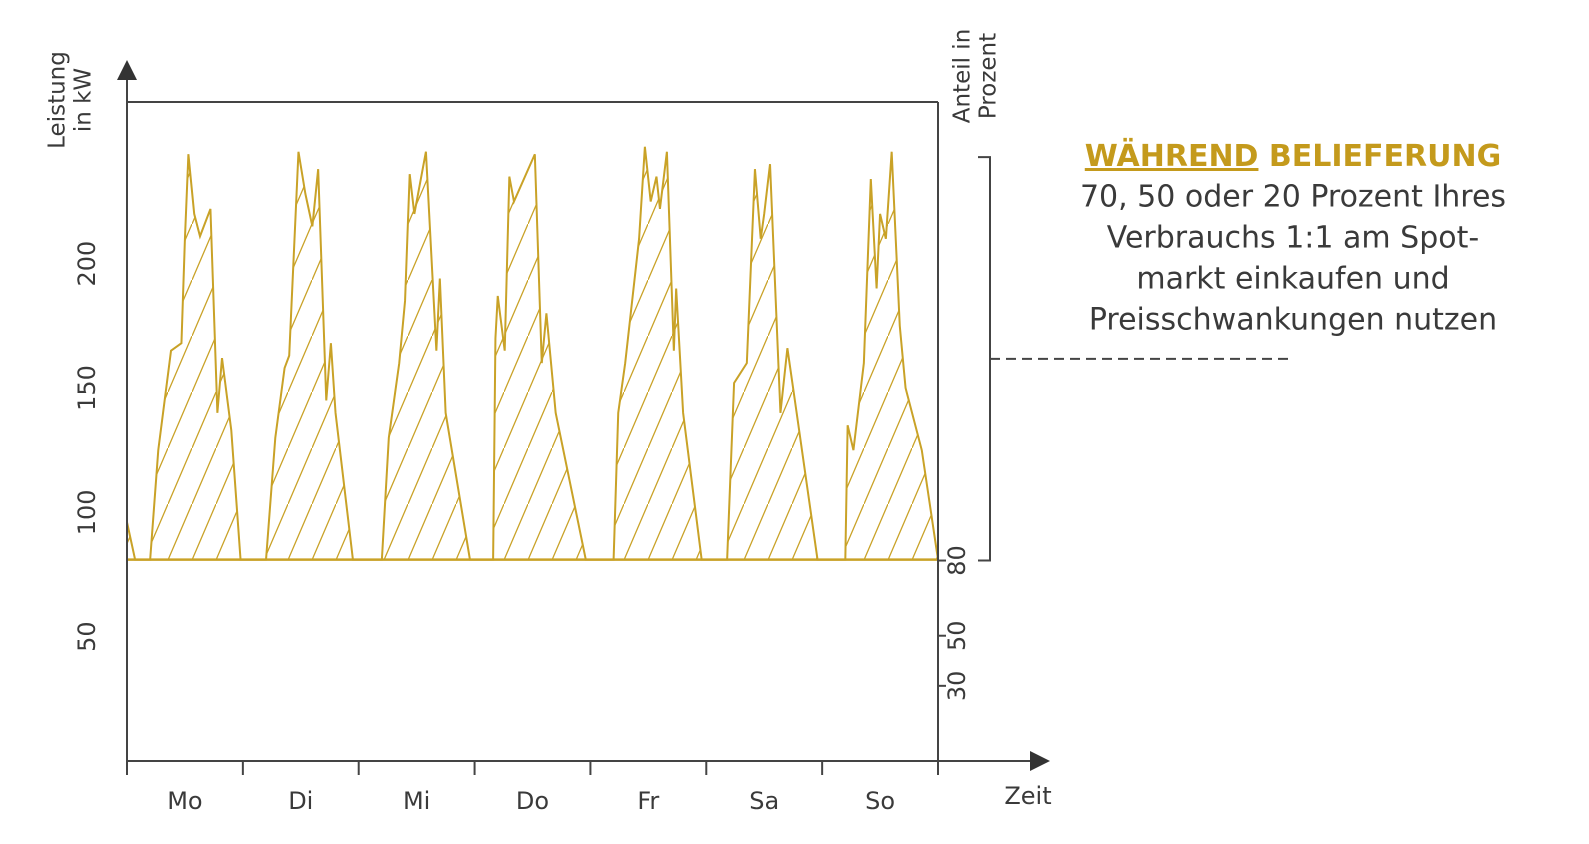  I want to click on y-axis-label: Leistung, so click(58, 100).